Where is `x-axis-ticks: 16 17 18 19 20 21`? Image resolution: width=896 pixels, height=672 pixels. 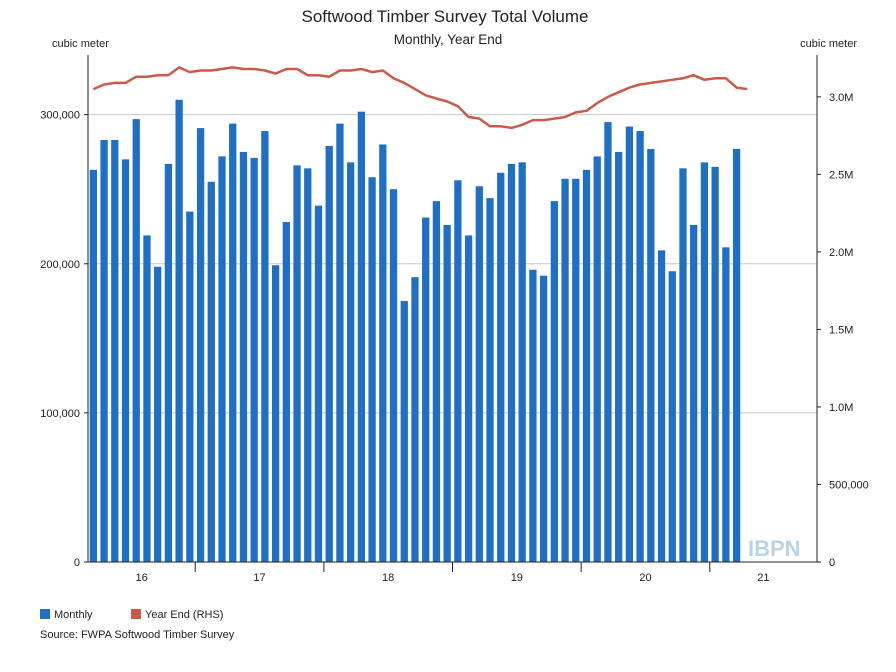 x-axis-ticks: 16 17 18 19 20 21 is located at coordinates (452, 573).